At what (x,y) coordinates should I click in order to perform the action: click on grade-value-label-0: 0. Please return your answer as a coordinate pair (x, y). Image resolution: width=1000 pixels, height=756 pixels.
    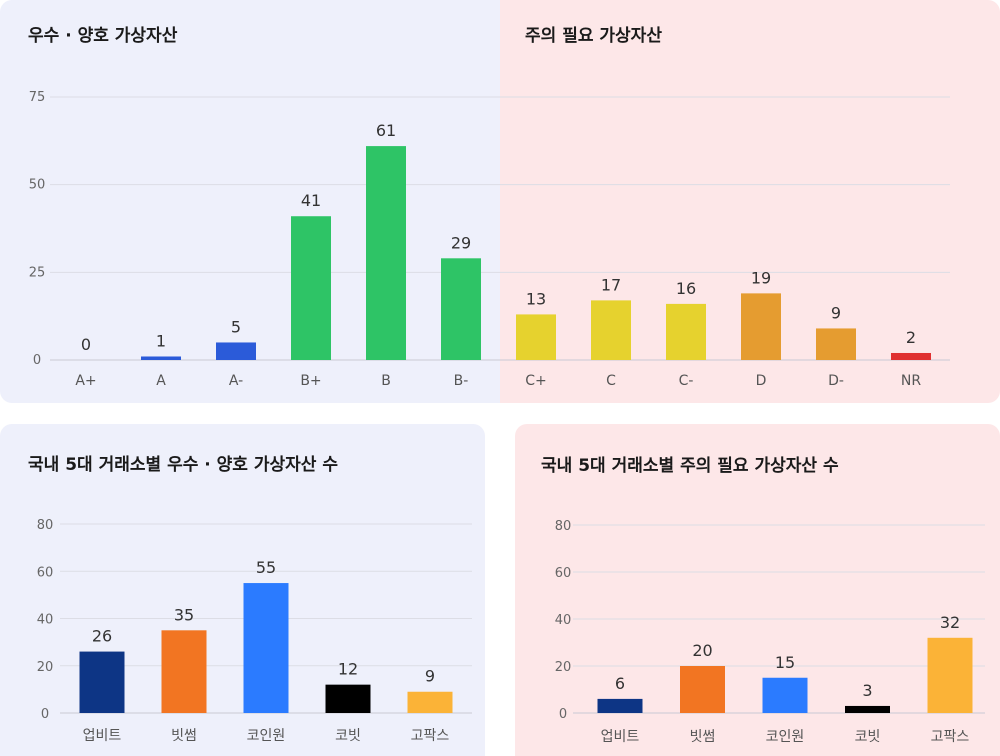
    Looking at the image, I should click on (86, 344).